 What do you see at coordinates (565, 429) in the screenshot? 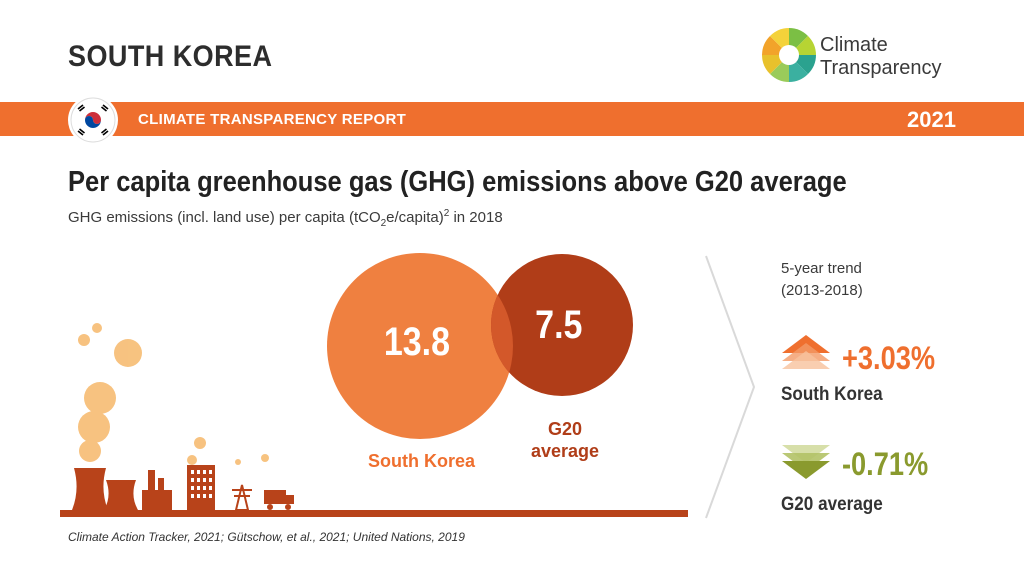
I see `g20-label-line-1: G20` at bounding box center [565, 429].